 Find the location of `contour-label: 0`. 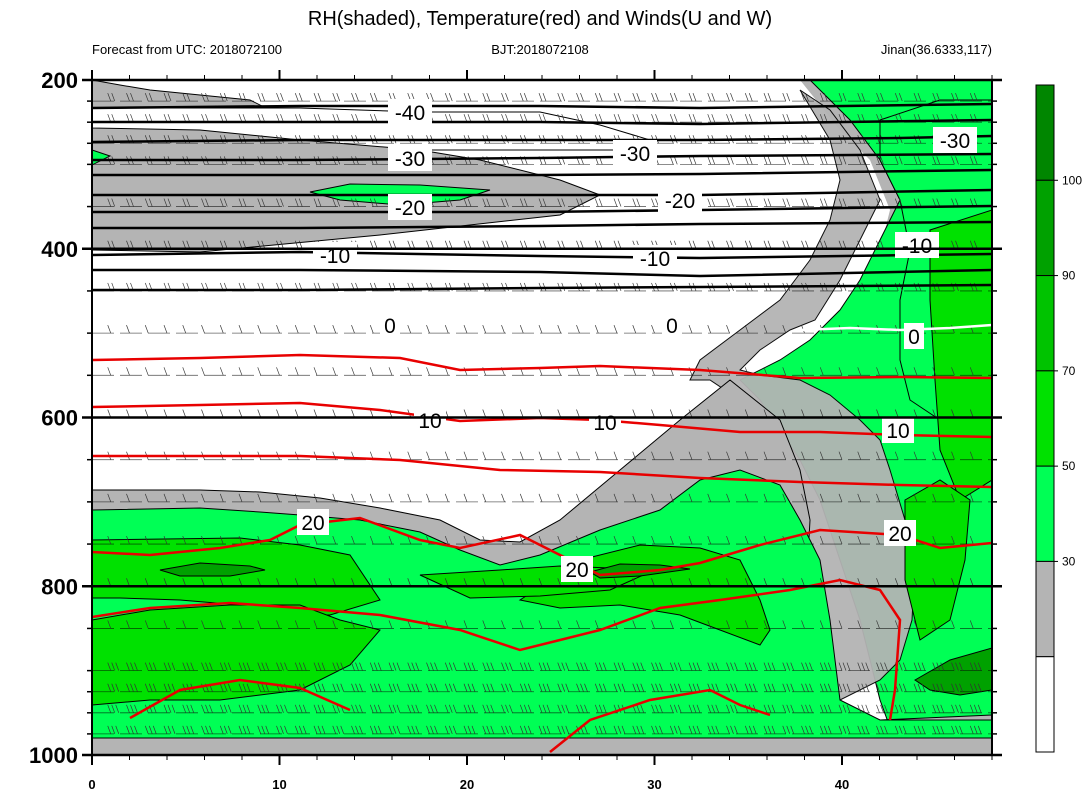

contour-label: 0 is located at coordinates (672, 325).